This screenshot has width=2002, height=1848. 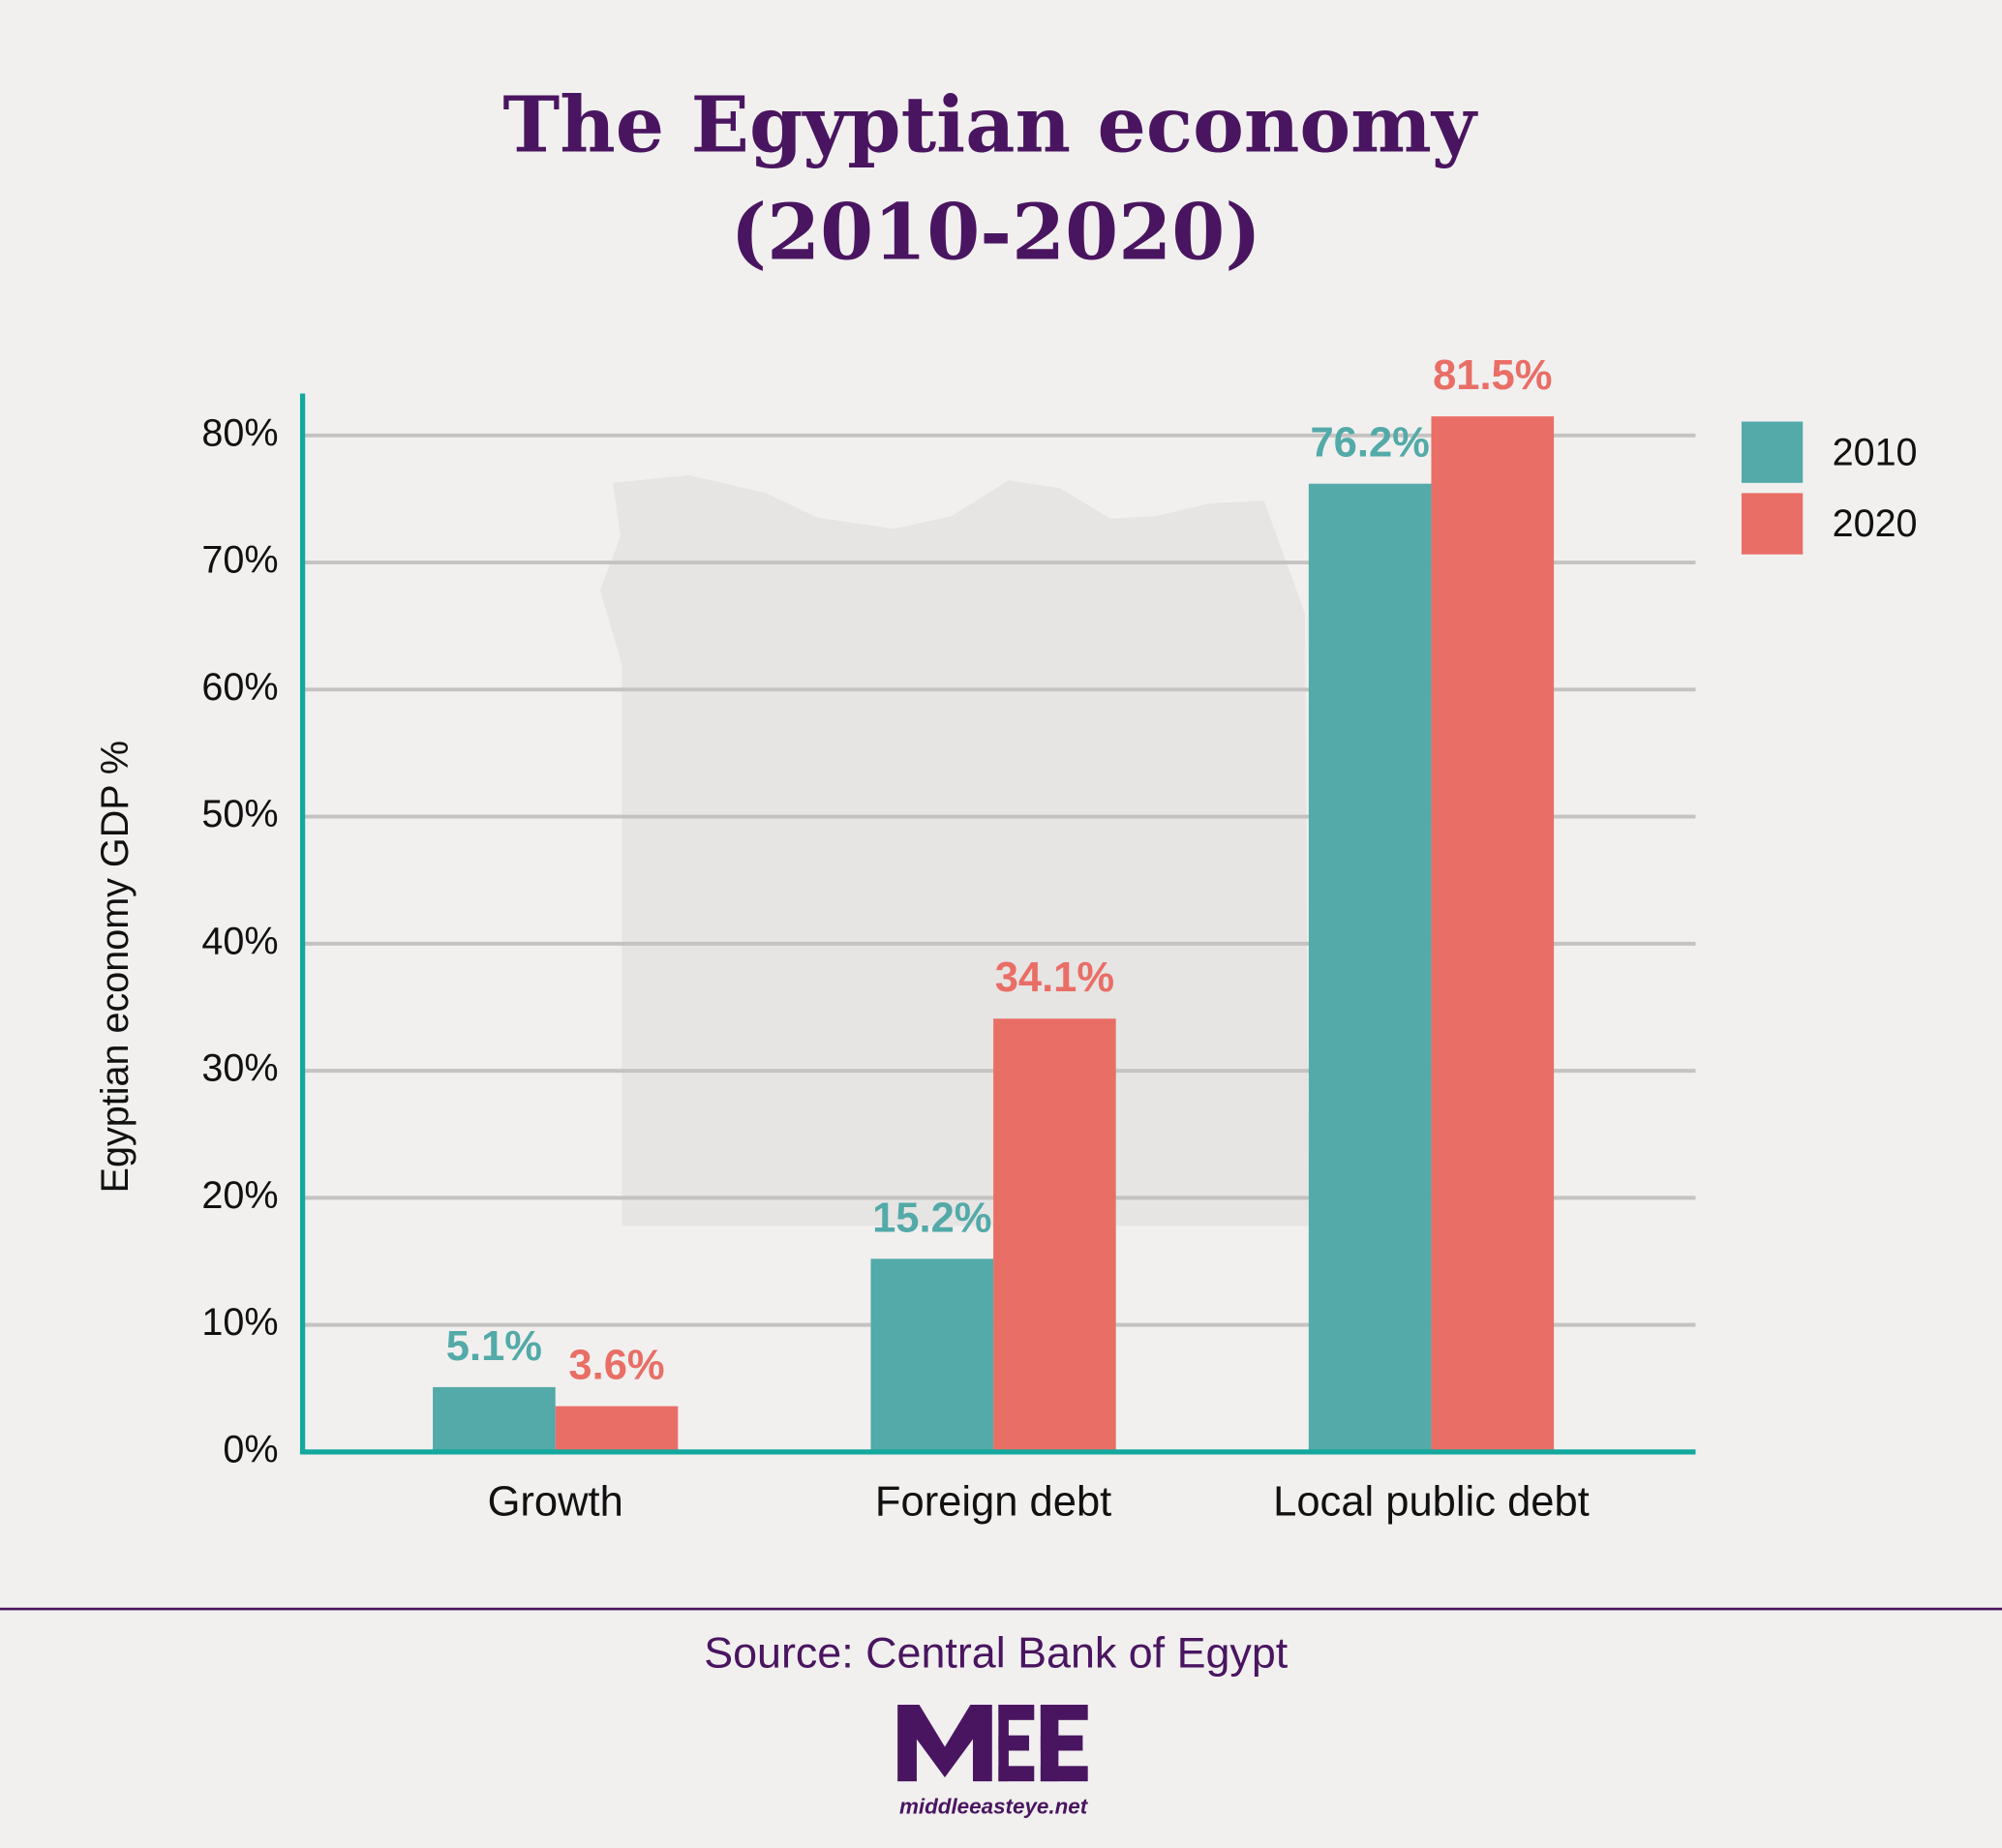 What do you see at coordinates (240, 432) in the screenshot?
I see `y-tick-label: 80%` at bounding box center [240, 432].